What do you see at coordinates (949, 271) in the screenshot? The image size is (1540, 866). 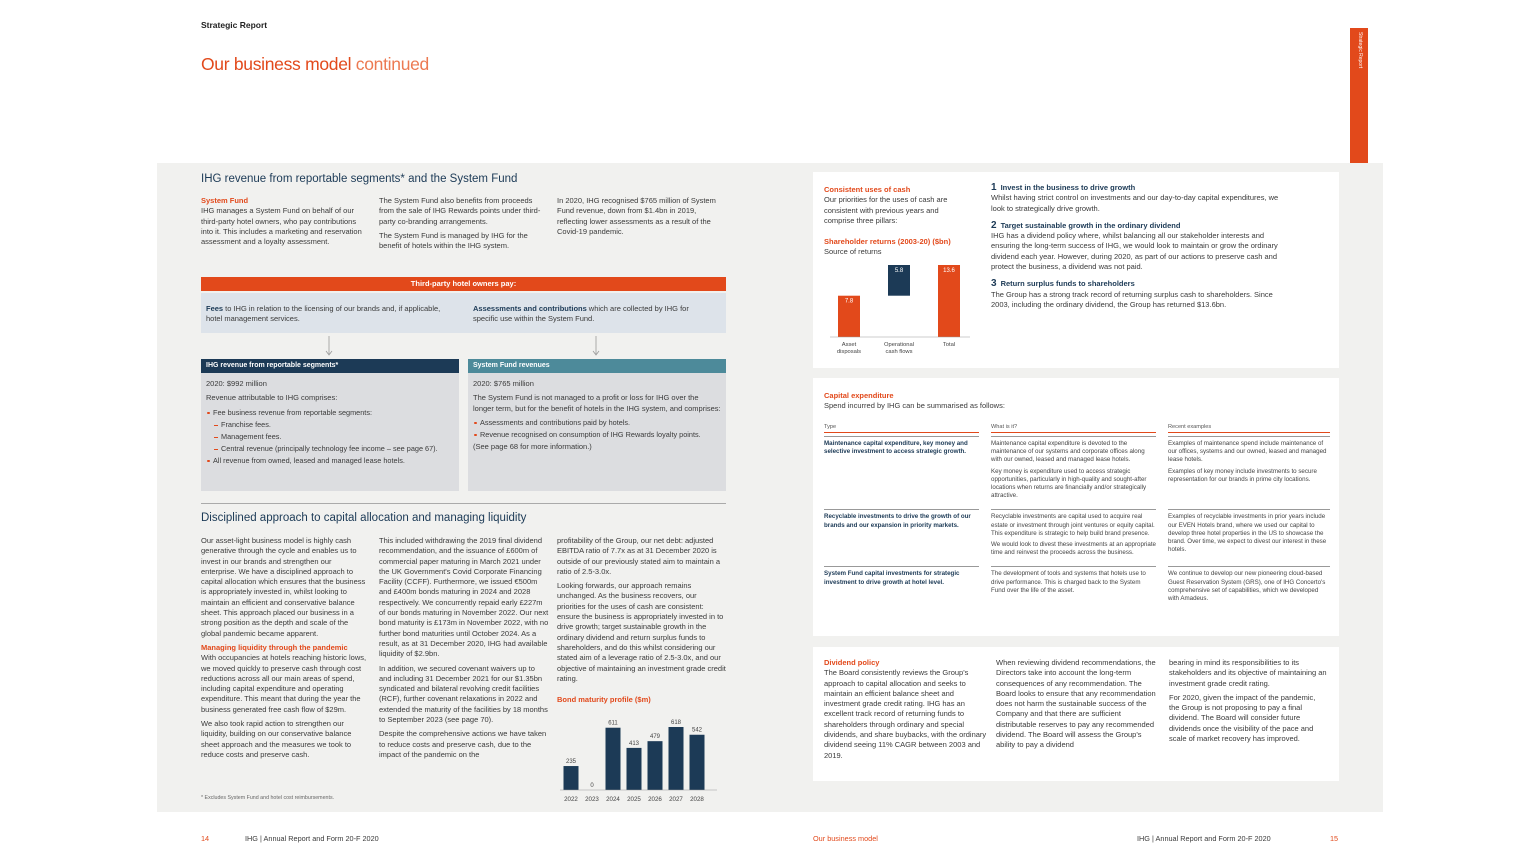 I see `value-label: 13.6` at bounding box center [949, 271].